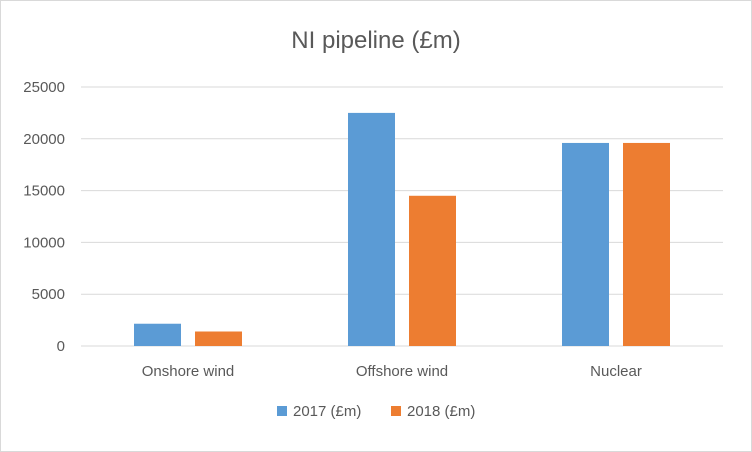  What do you see at coordinates (44, 191) in the screenshot?
I see `y-tick-label: 15000` at bounding box center [44, 191].